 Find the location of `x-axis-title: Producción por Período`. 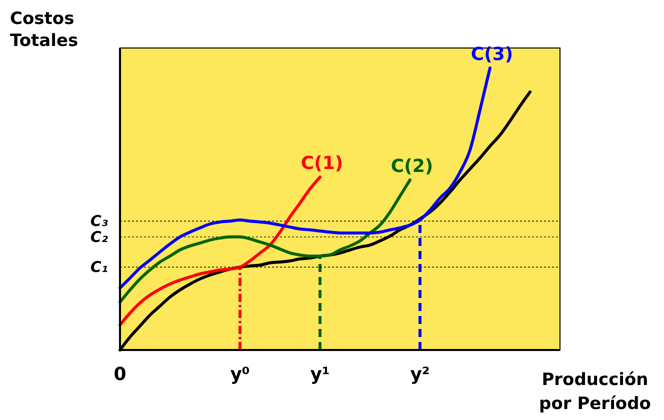

x-axis-title: Producción por Período is located at coordinates (595, 392).